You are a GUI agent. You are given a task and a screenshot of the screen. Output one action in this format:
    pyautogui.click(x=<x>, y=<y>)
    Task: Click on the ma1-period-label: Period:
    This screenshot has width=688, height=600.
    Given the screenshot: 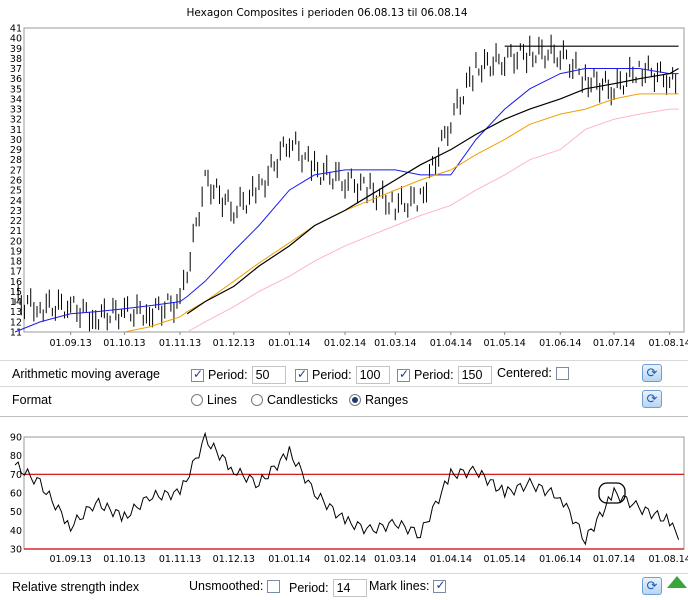 What is the action you would take?
    pyautogui.click(x=228, y=375)
    